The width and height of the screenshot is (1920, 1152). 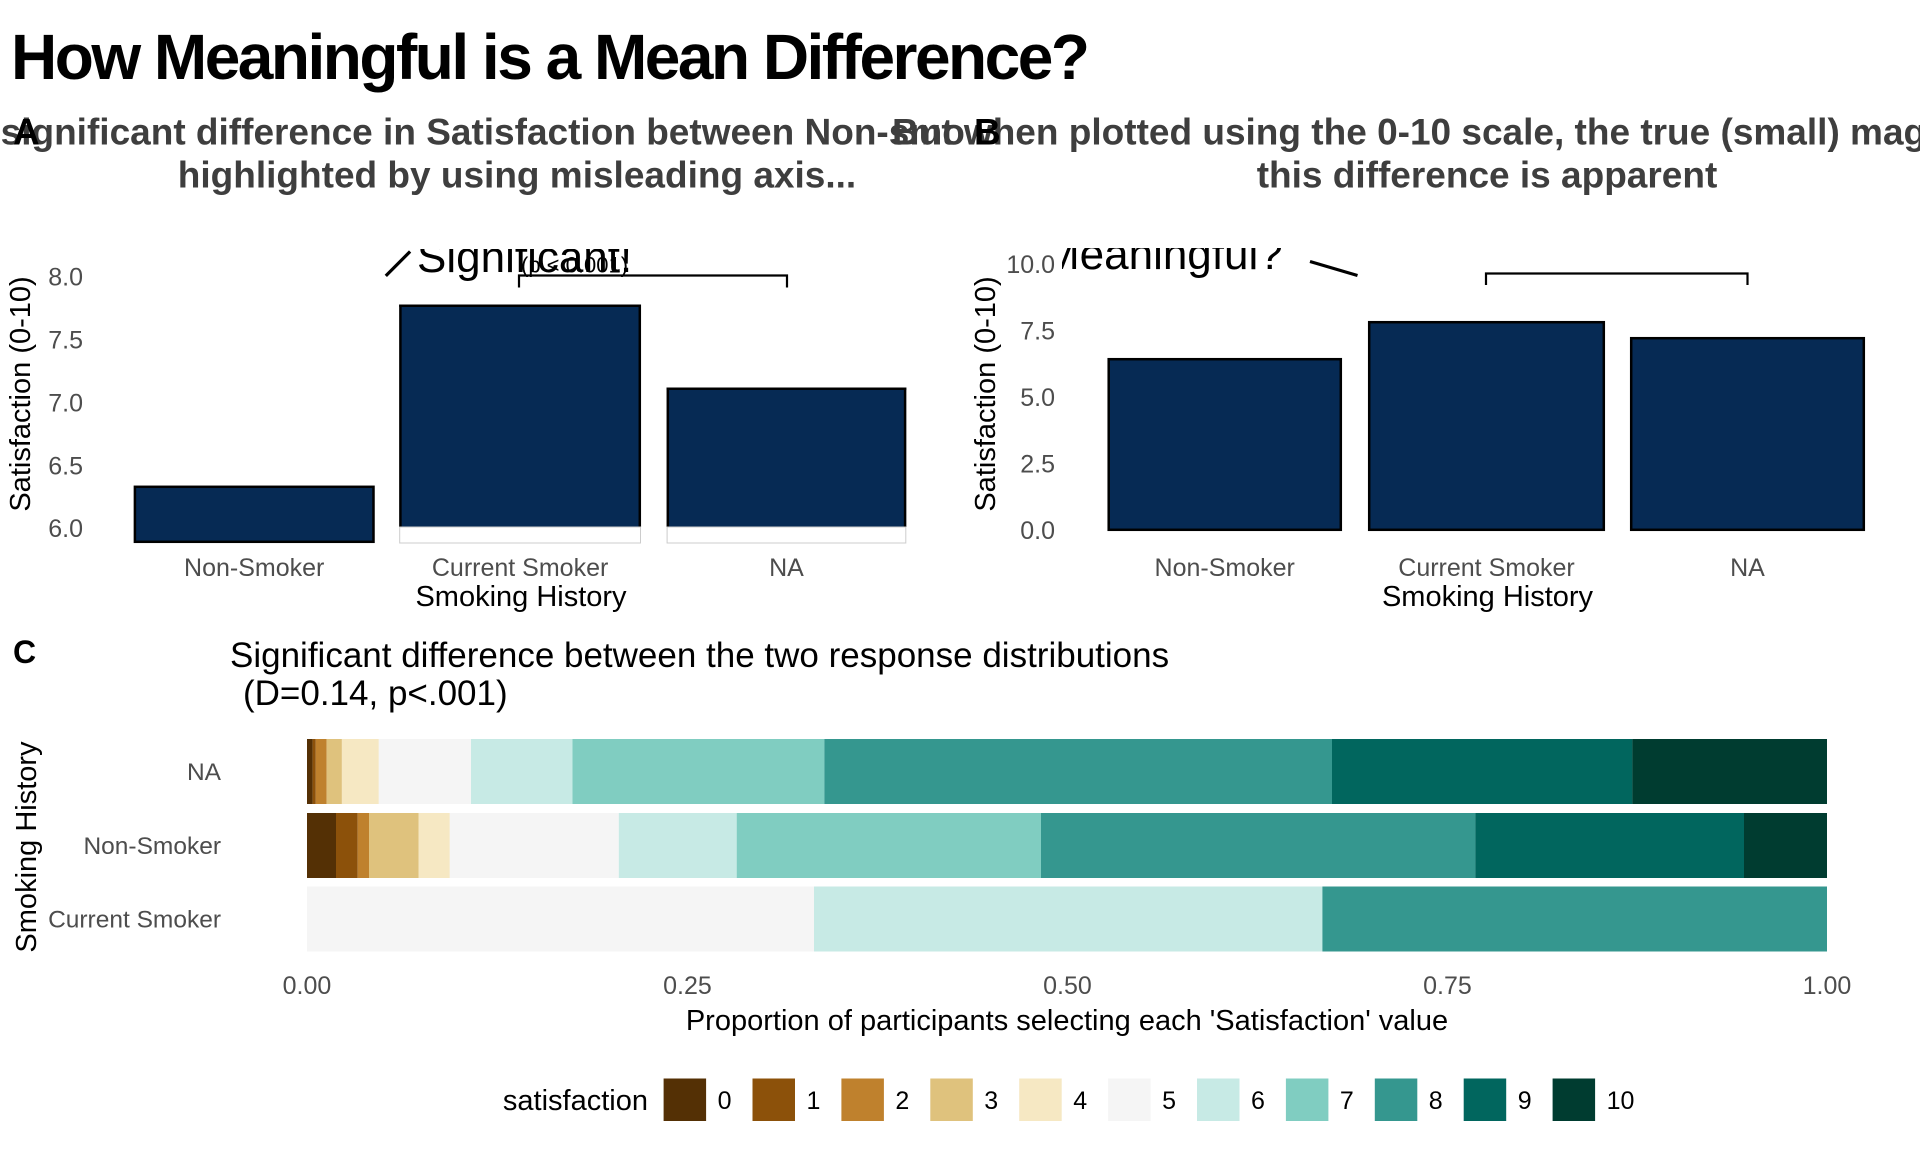 What do you see at coordinates (65, 278) in the screenshot?
I see `svg-text: 8.0` at bounding box center [65, 278].